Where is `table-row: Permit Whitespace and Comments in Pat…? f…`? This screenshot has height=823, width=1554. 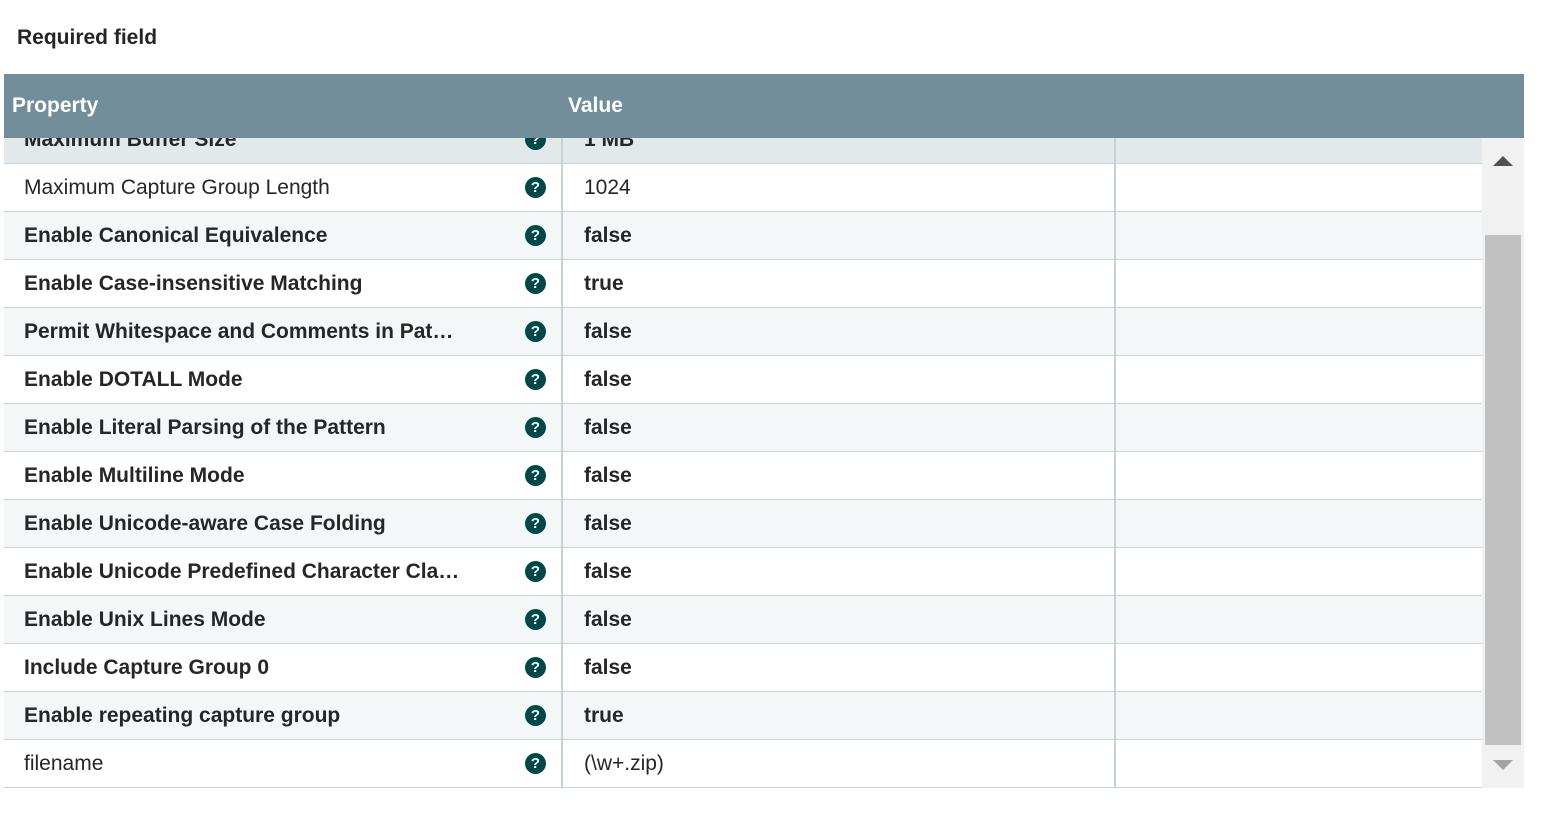
table-row: Permit Whitespace and Comments in Pat…? f… is located at coordinates (743, 332).